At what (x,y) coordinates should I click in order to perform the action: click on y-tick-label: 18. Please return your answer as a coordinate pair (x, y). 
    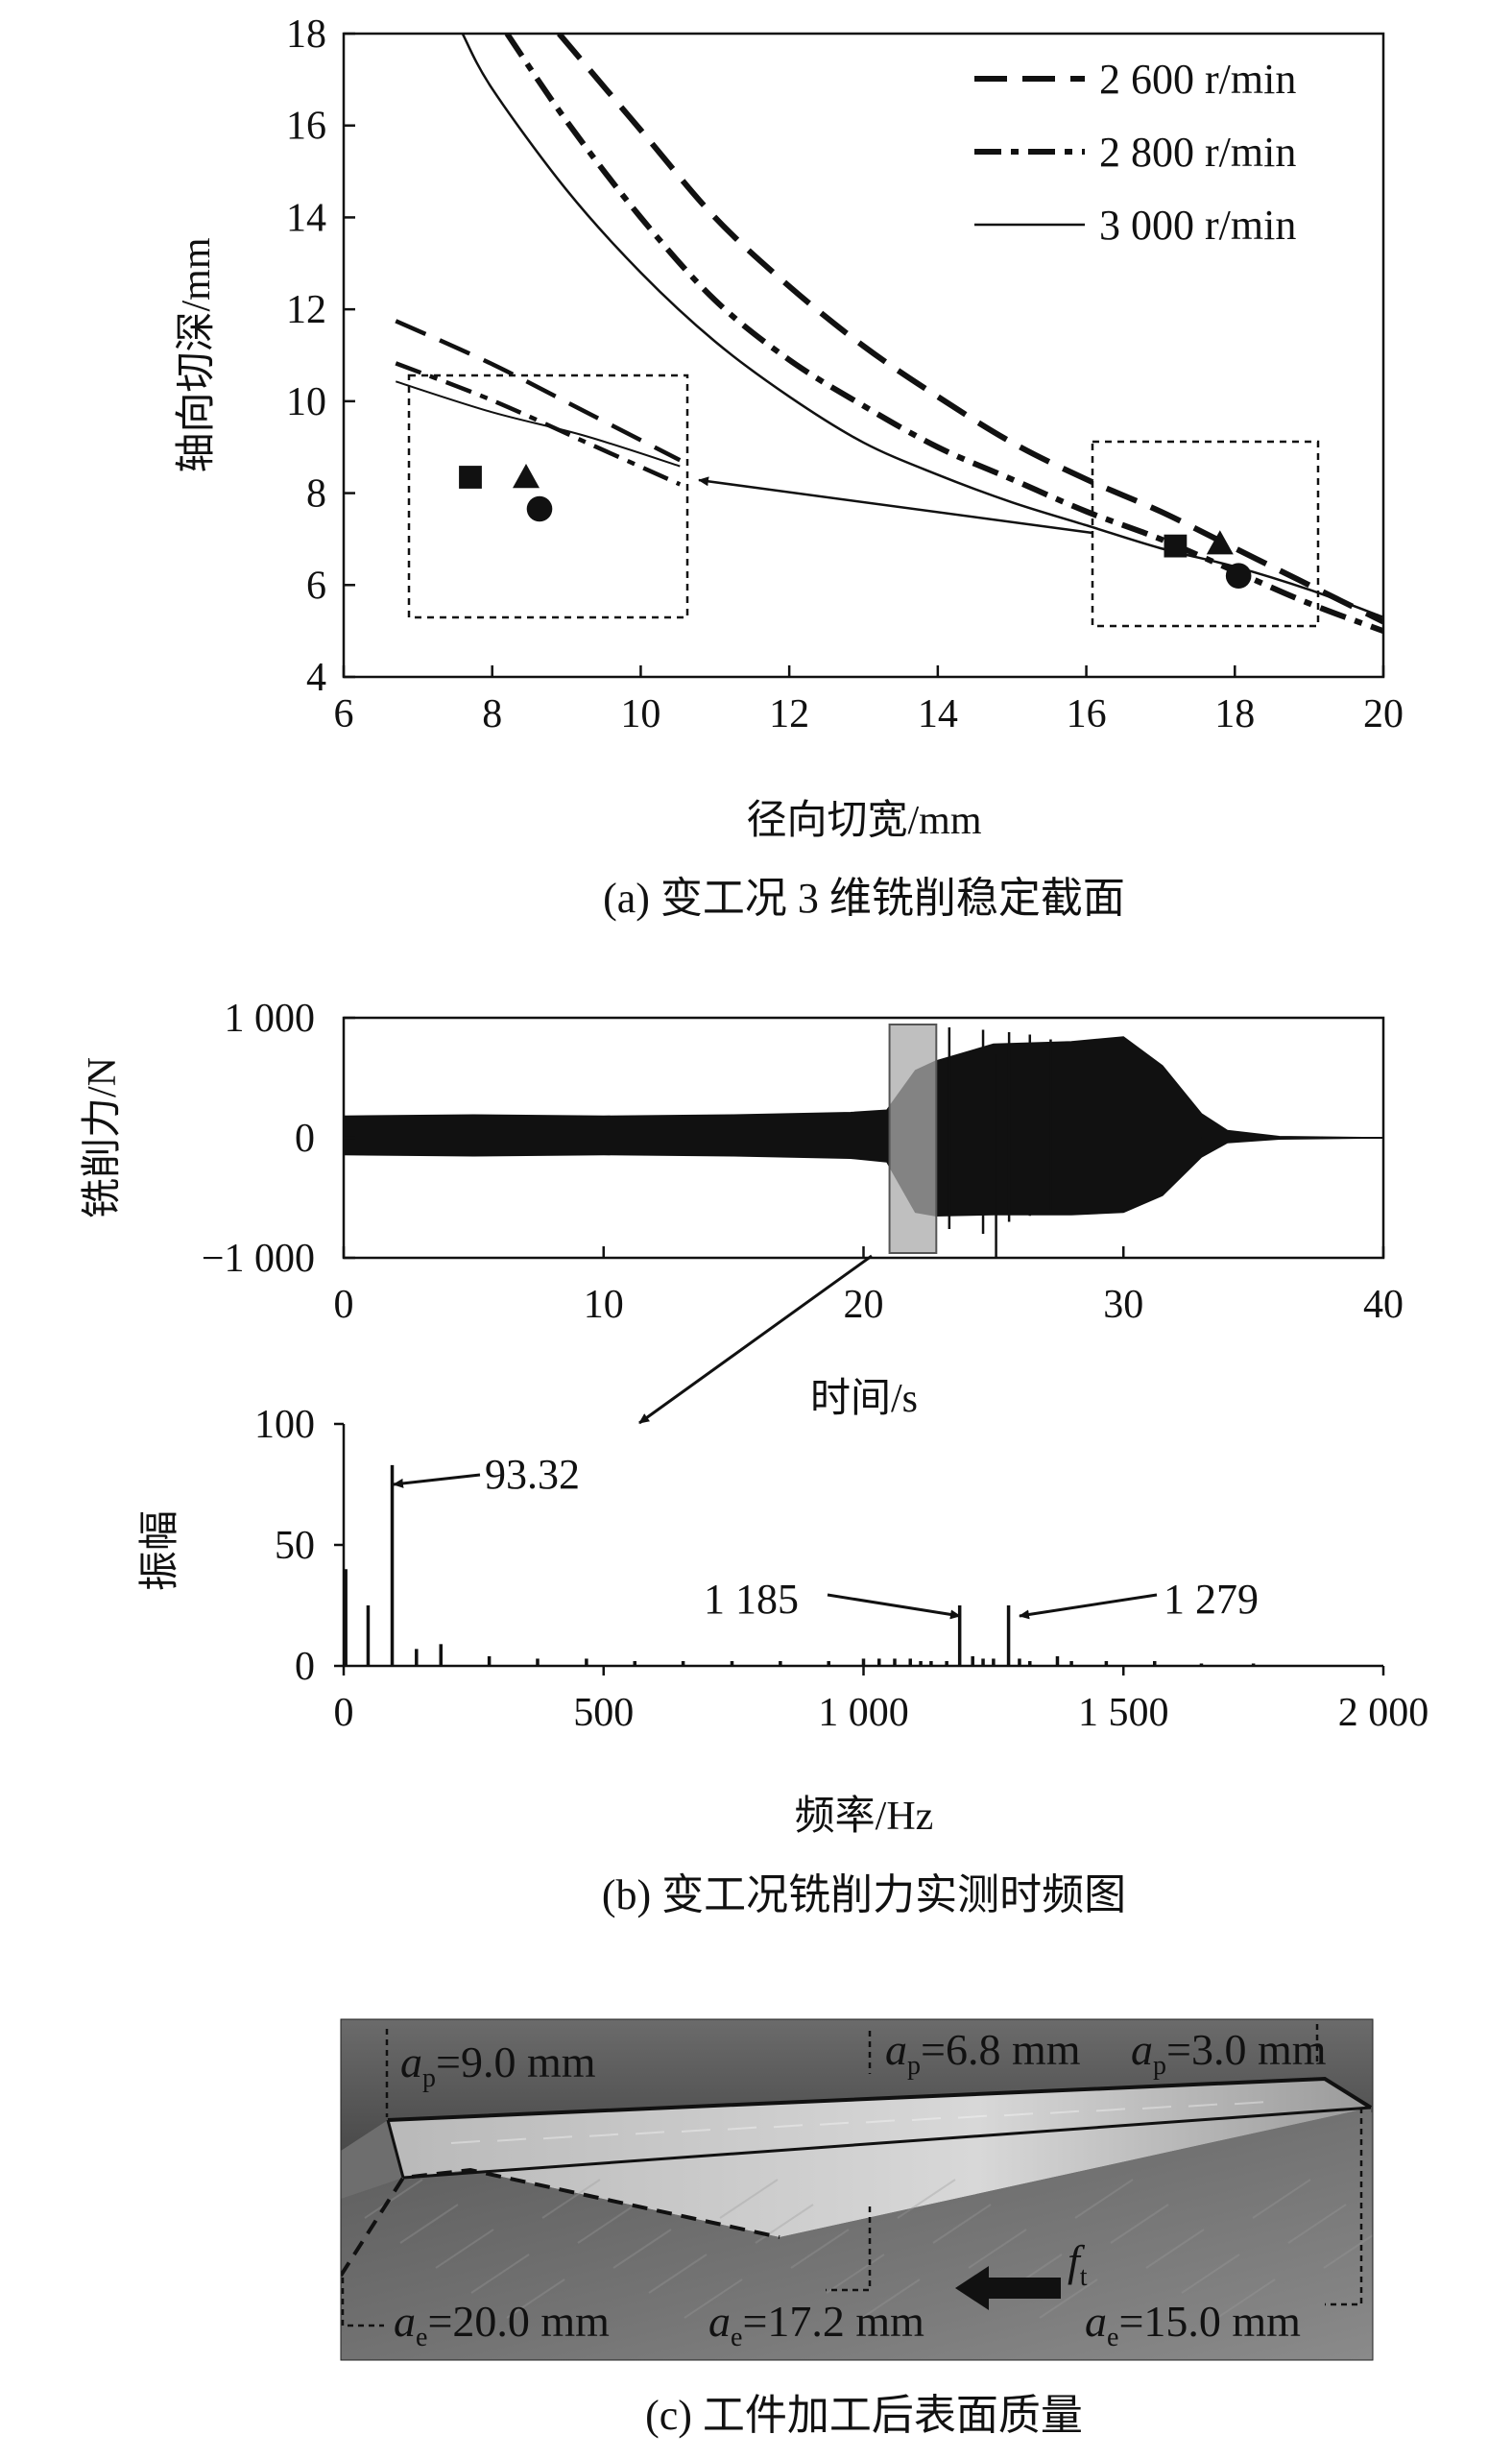
    Looking at the image, I should click on (306, 34).